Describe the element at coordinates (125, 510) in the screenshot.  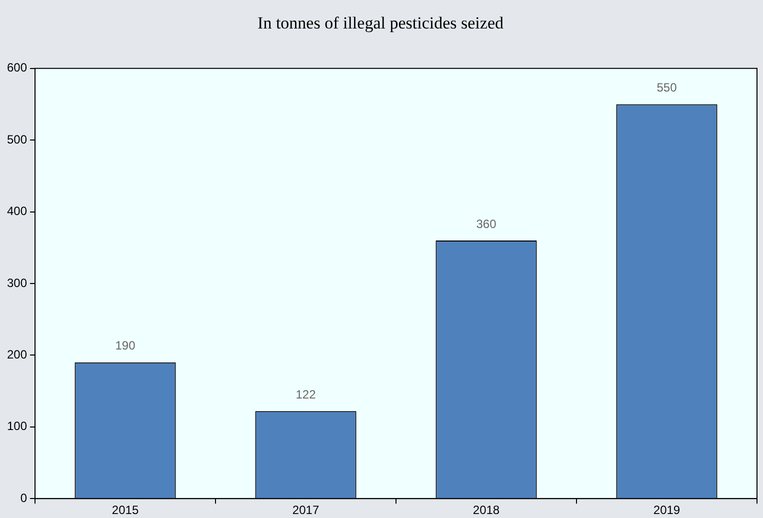
I see `x-tick-label: 2015` at that location.